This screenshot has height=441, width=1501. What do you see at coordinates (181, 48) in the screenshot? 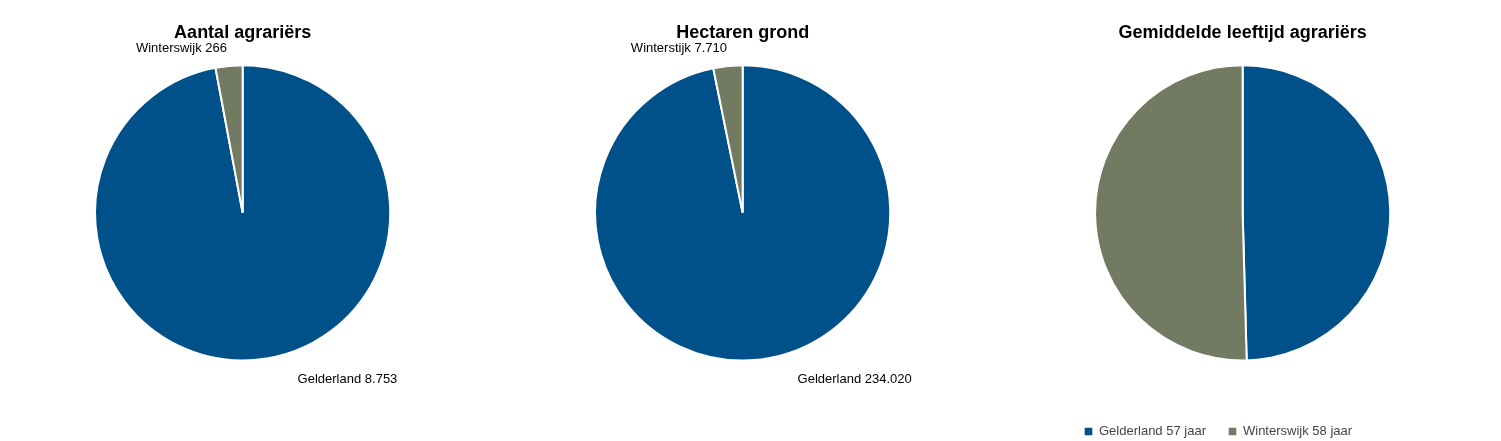
I see `slice-label: Winterswijk 266` at bounding box center [181, 48].